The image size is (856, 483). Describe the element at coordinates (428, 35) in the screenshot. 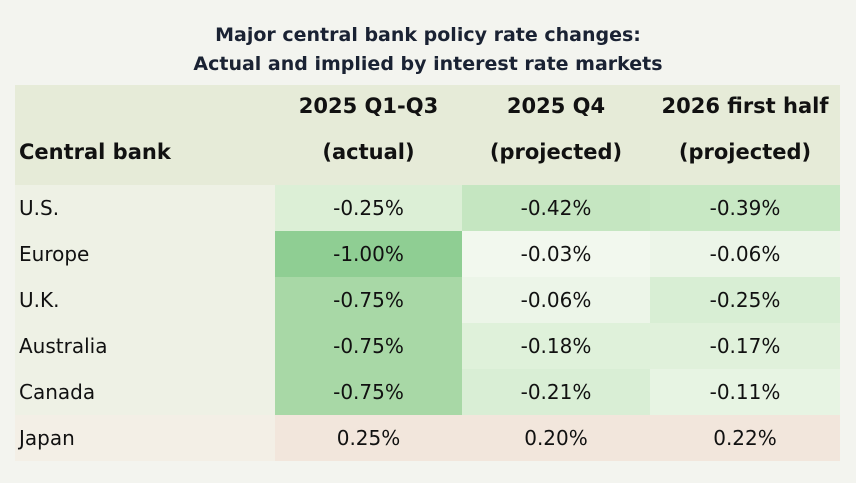

I see `title: Major central bank policy rate changes:` at that location.